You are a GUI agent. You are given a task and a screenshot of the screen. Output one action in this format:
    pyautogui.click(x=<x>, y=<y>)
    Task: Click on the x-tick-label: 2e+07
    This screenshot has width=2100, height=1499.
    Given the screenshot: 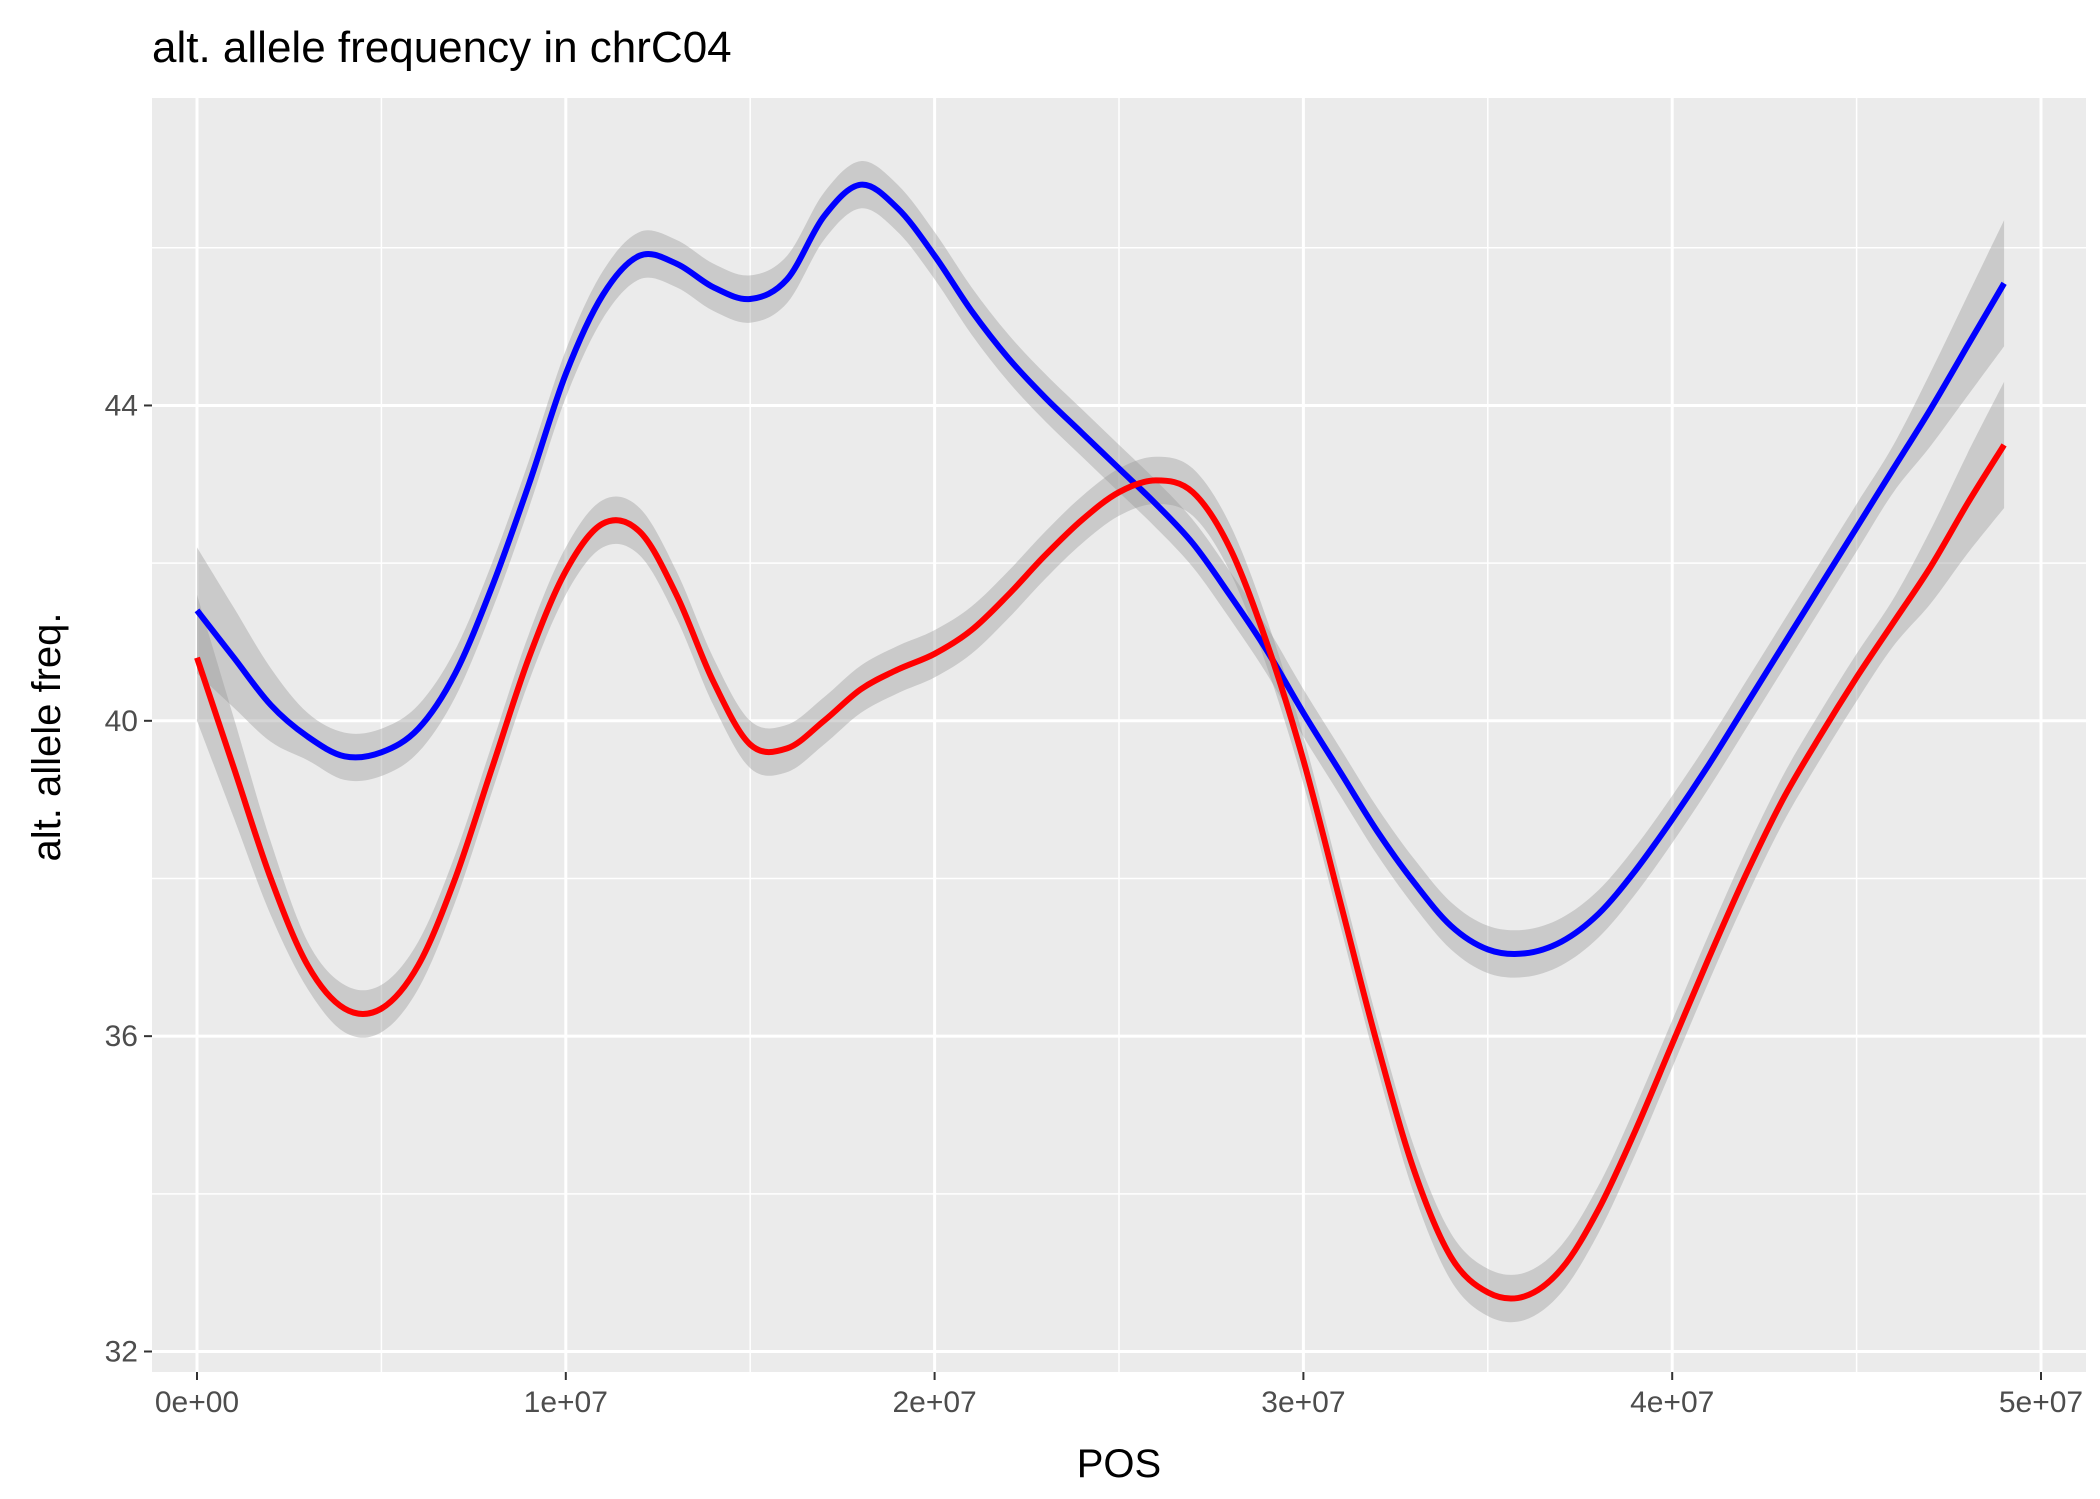 What is the action you would take?
    pyautogui.click(x=934, y=1402)
    